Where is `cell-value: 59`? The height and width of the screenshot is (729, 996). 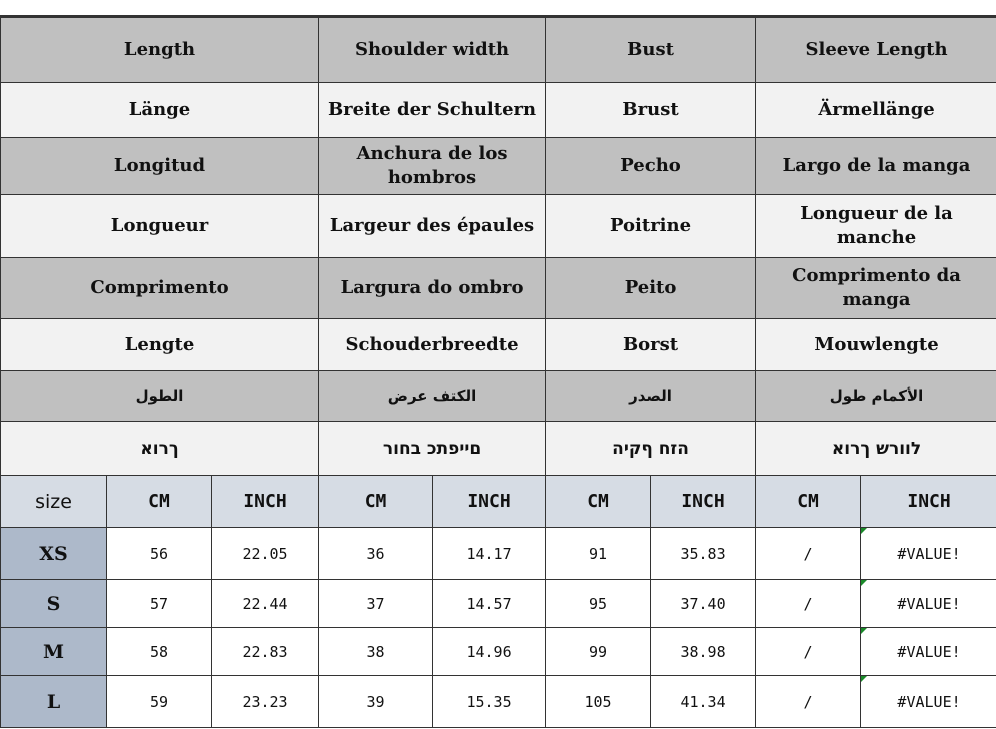
cell-value: 59 is located at coordinates (159, 701).